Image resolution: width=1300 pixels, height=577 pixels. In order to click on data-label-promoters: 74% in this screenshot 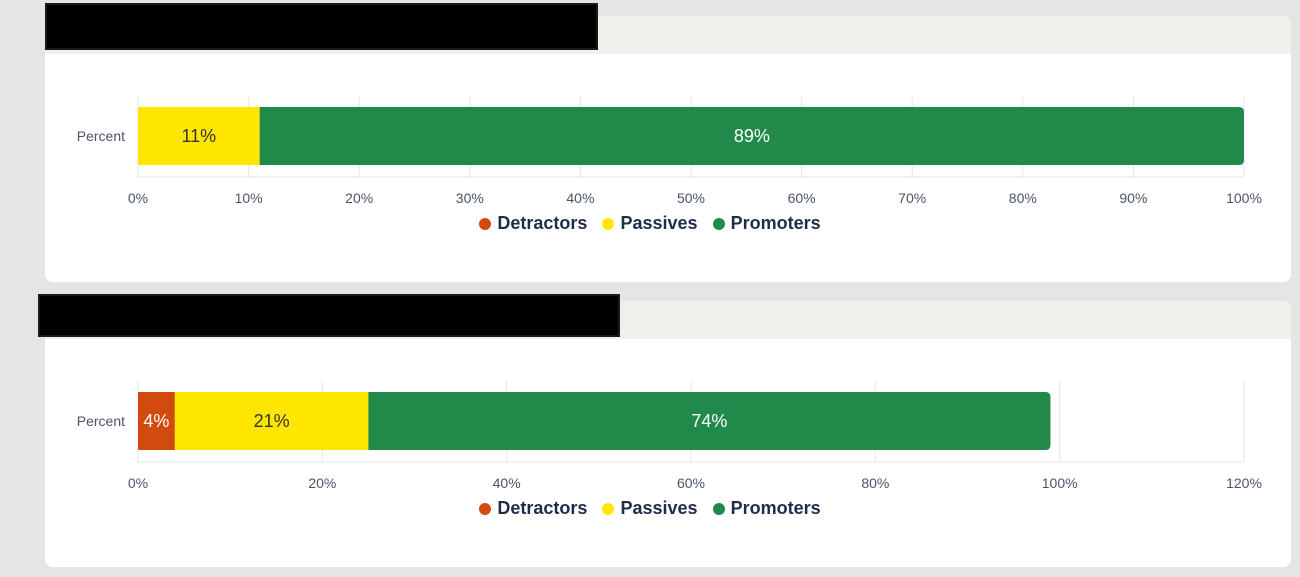, I will do `click(709, 421)`.